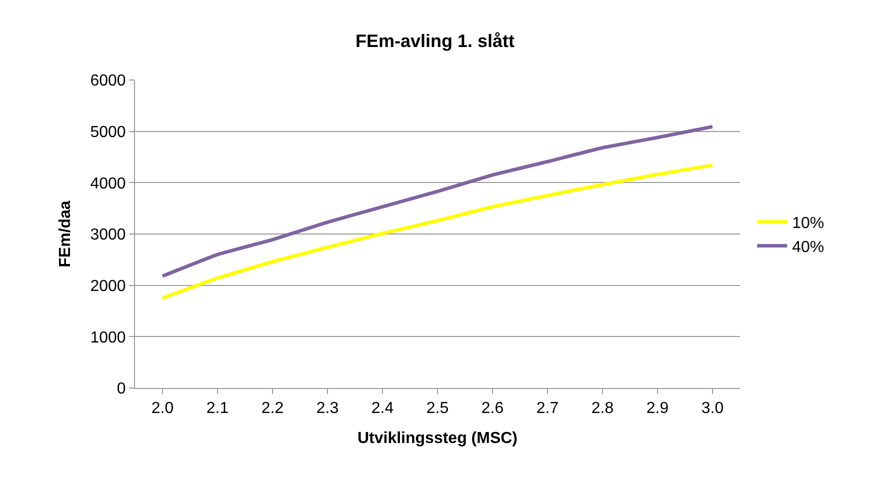  Describe the element at coordinates (217, 409) in the screenshot. I see `x-tick-label: 2.1` at that location.